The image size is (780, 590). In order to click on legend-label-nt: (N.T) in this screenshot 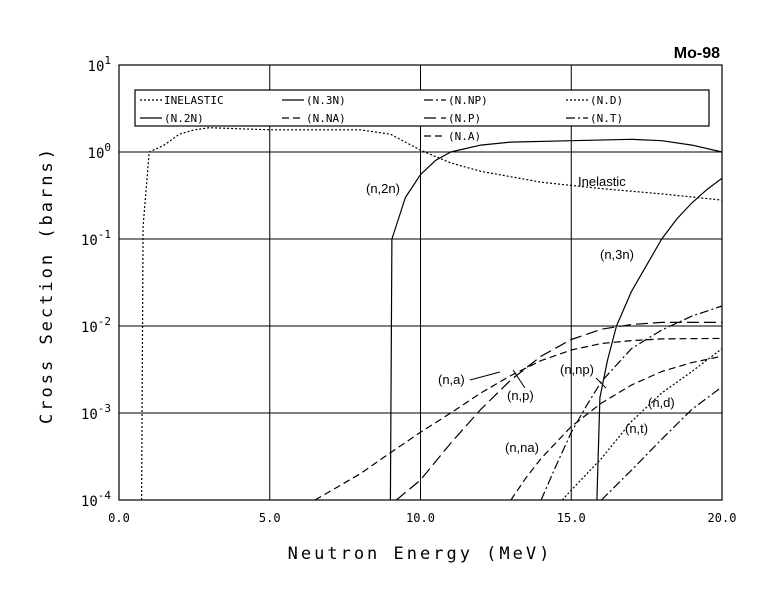, I will do `click(606, 118)`.